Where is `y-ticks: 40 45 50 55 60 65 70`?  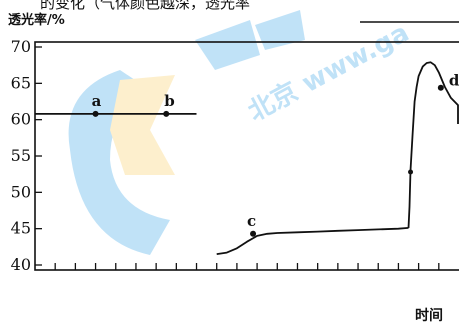
y-ticks: 40 45 50 55 60 65 70 is located at coordinates (26, 155).